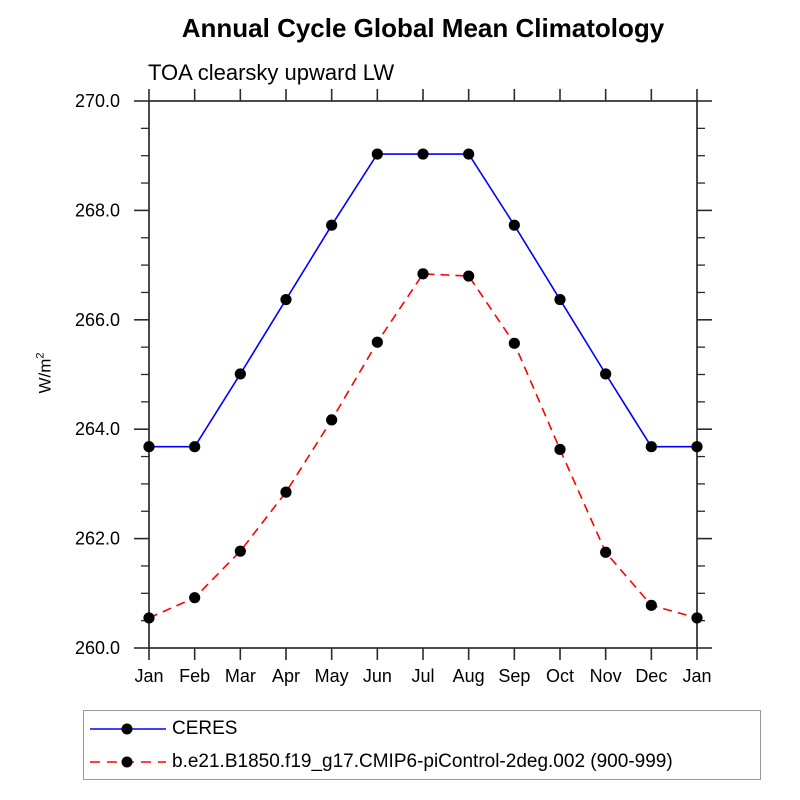 This screenshot has height=800, width=800. What do you see at coordinates (97, 539) in the screenshot?
I see `y-tick-label: 262.0` at bounding box center [97, 539].